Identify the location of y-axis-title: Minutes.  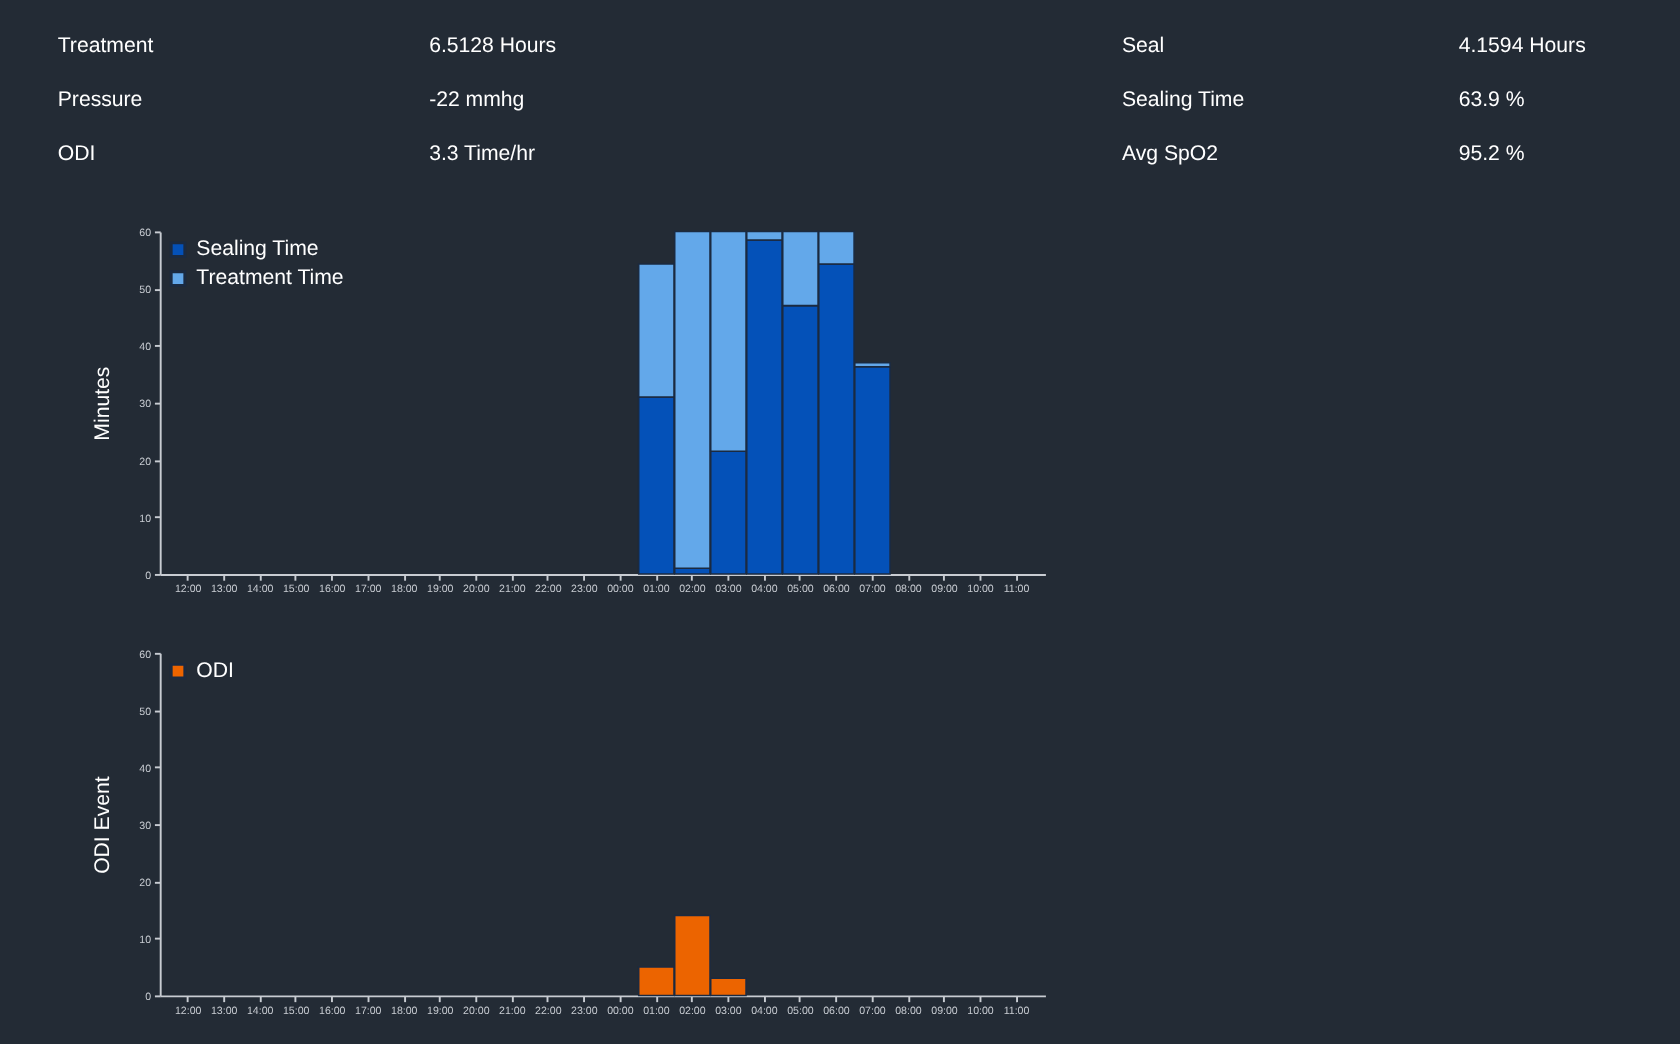
(102, 403).